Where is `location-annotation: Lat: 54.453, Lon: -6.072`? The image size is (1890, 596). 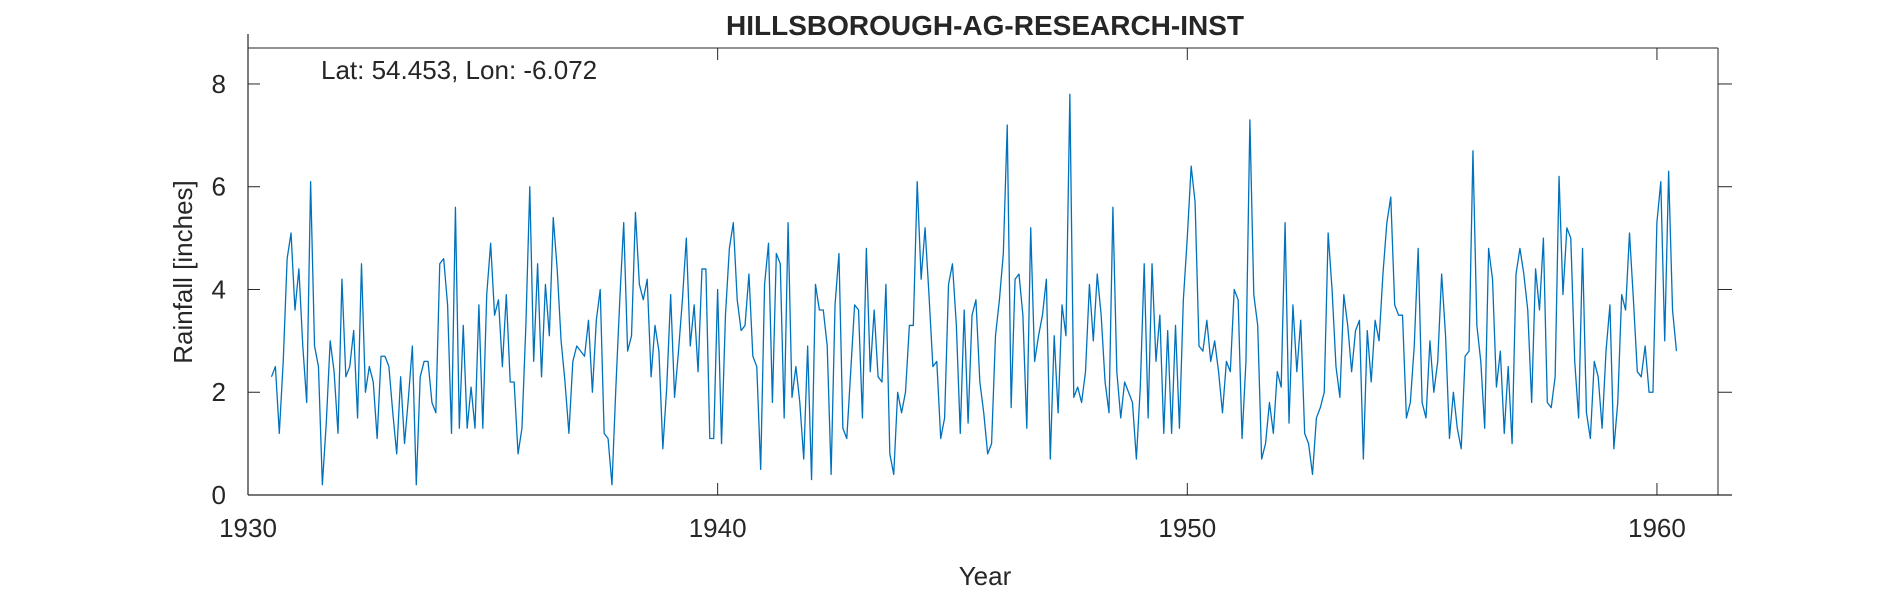 location-annotation: Lat: 54.453, Lon: -6.072 is located at coordinates (459, 70).